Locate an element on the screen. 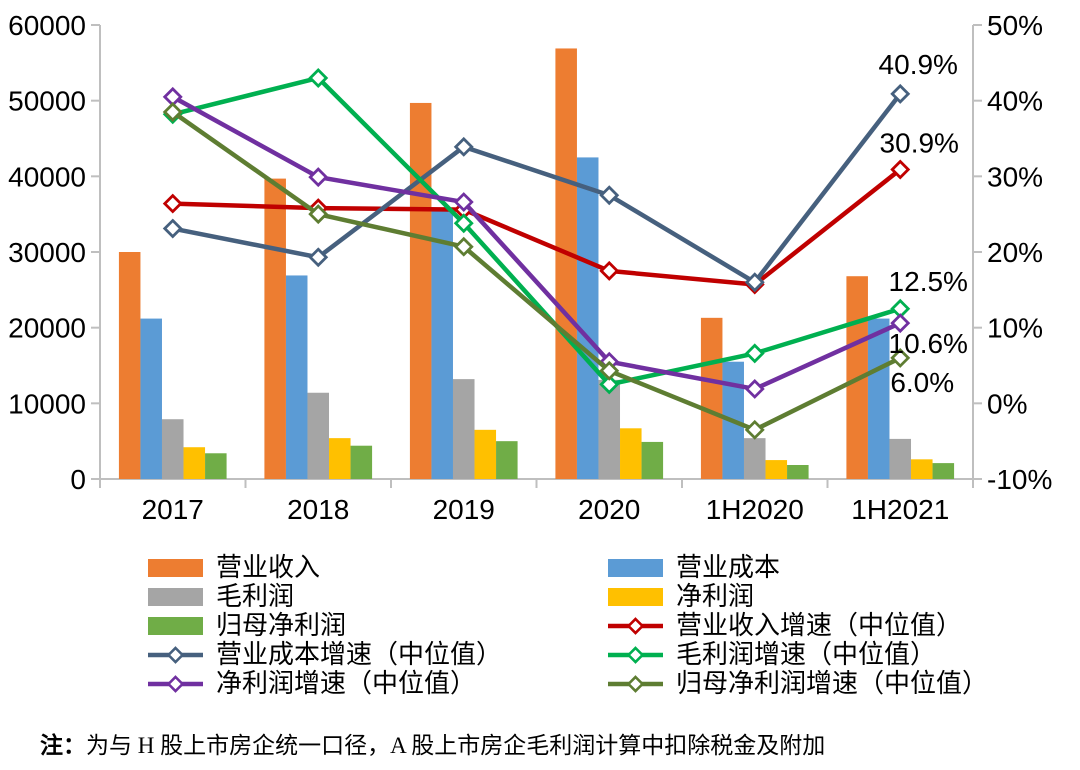  legend-label: 净利润增速（中位值） is located at coordinates (346, 683).